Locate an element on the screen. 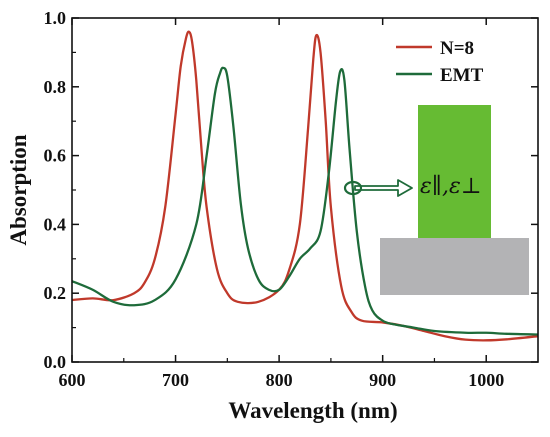  y-tick-label: 0.4 is located at coordinates (55, 224).